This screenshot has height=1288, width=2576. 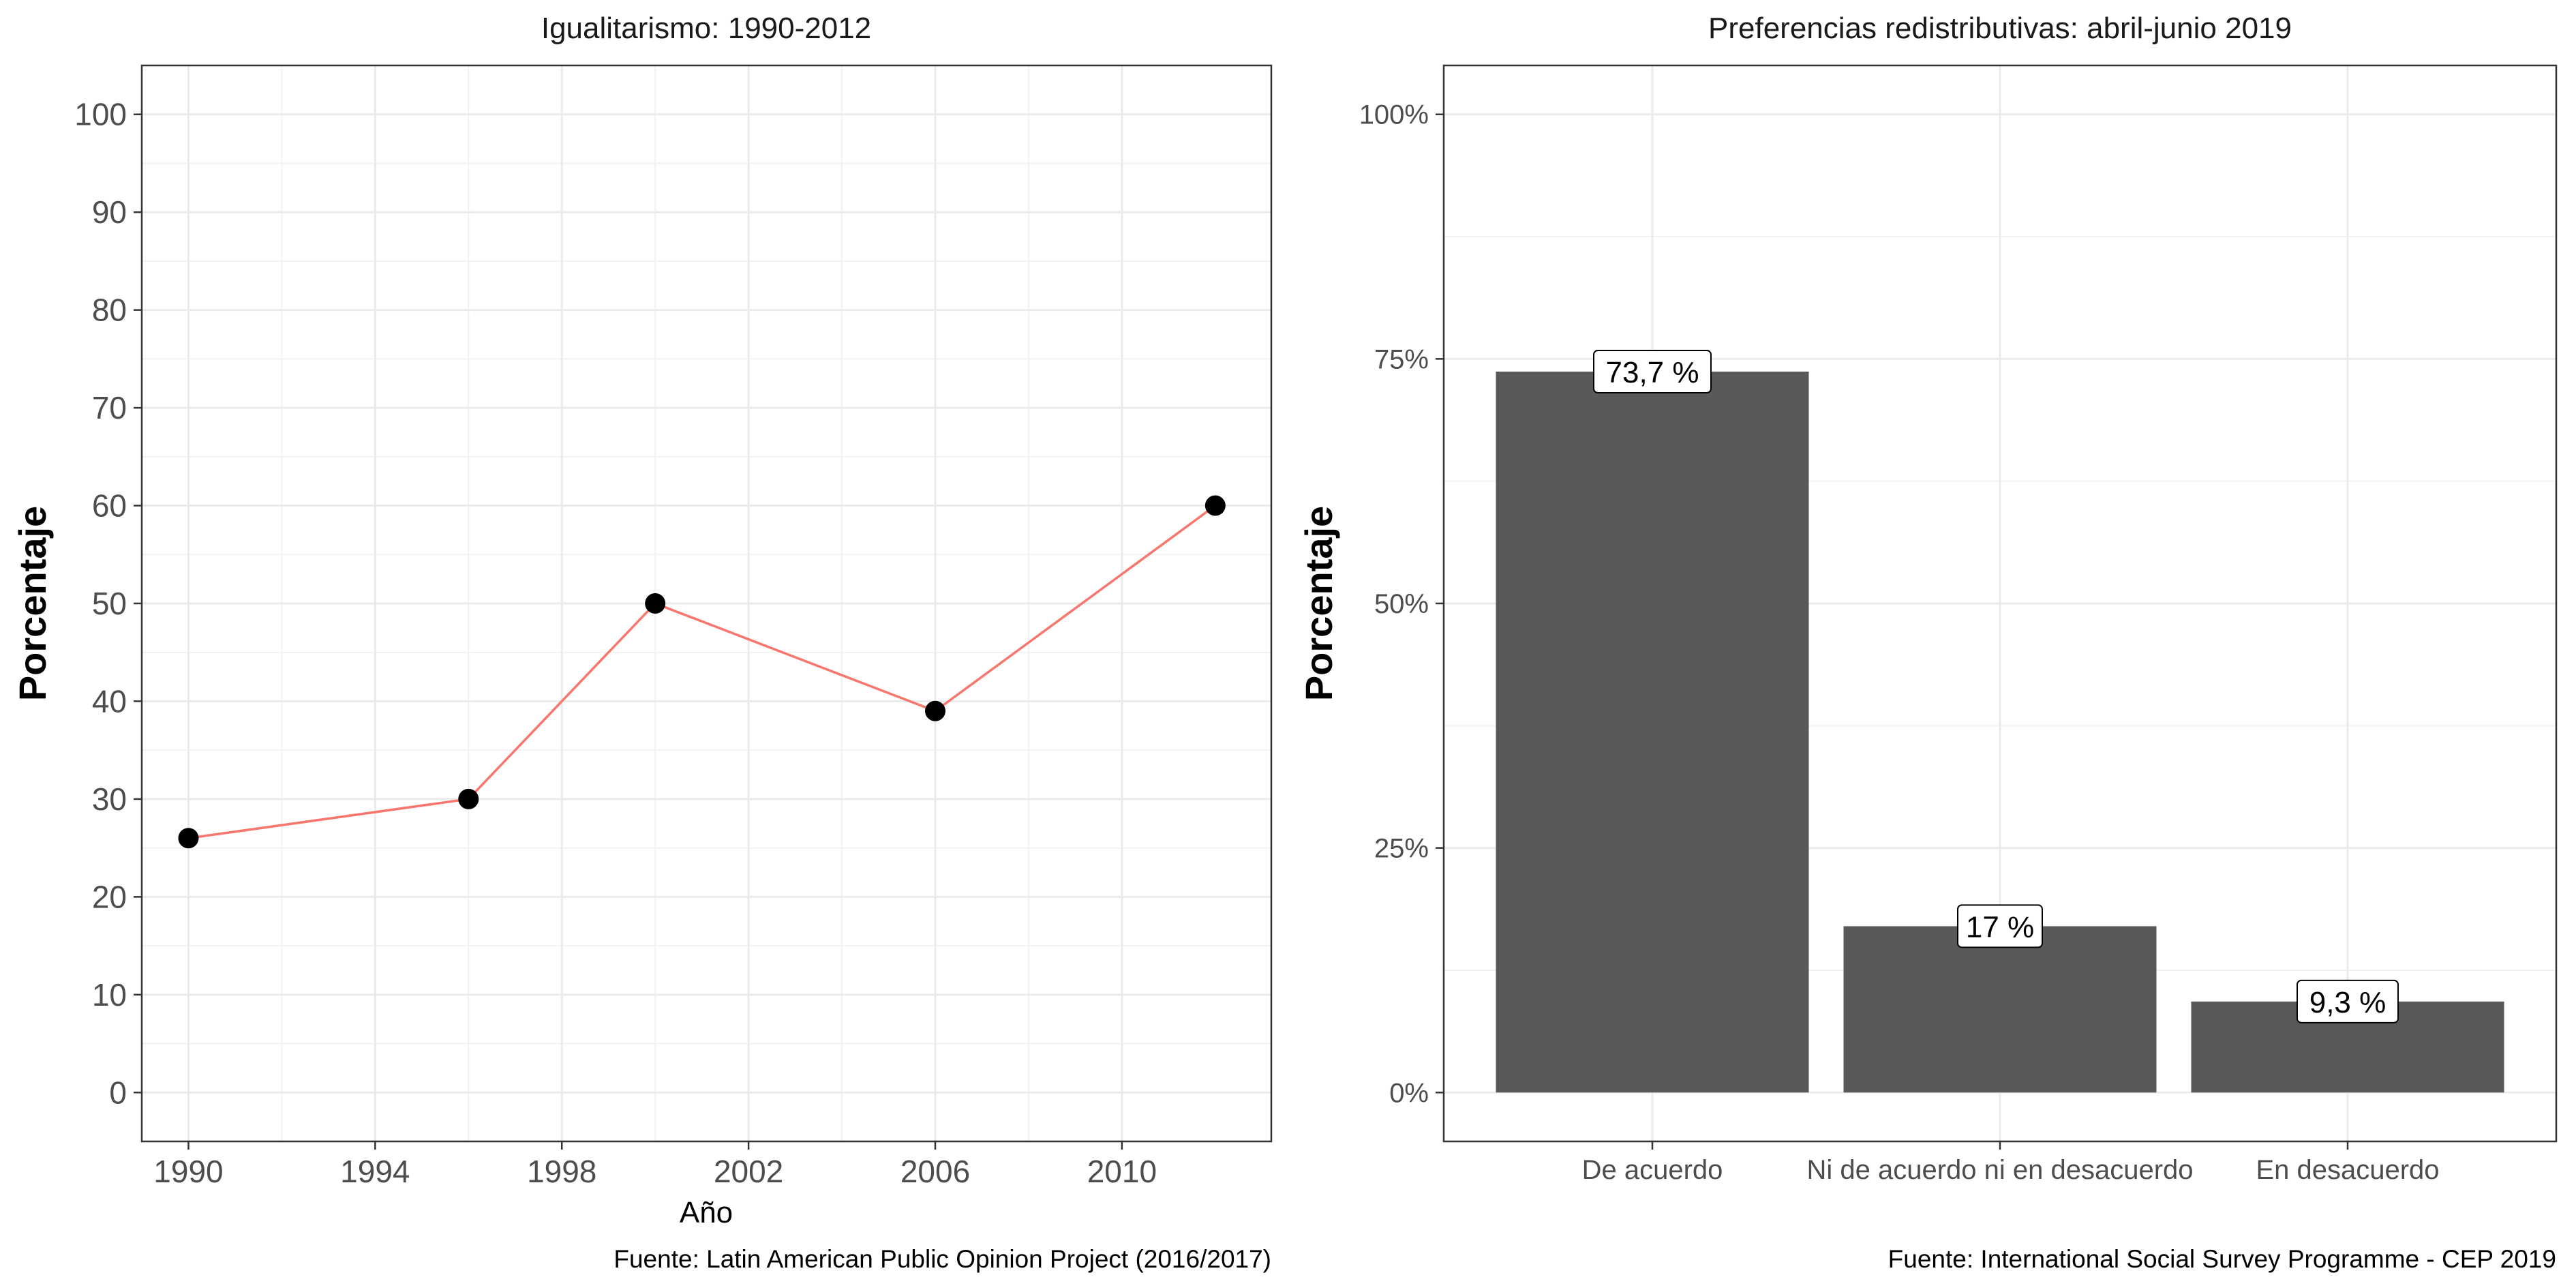 I want to click on data-label: 9,3 %, so click(x=2347, y=1002).